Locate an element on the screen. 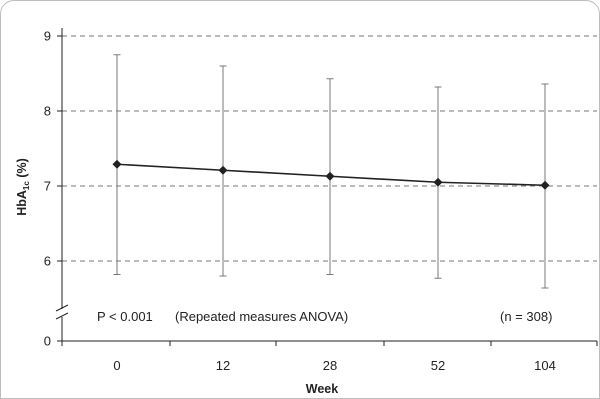  y-tick-label-6: 6 is located at coordinates (47, 261).